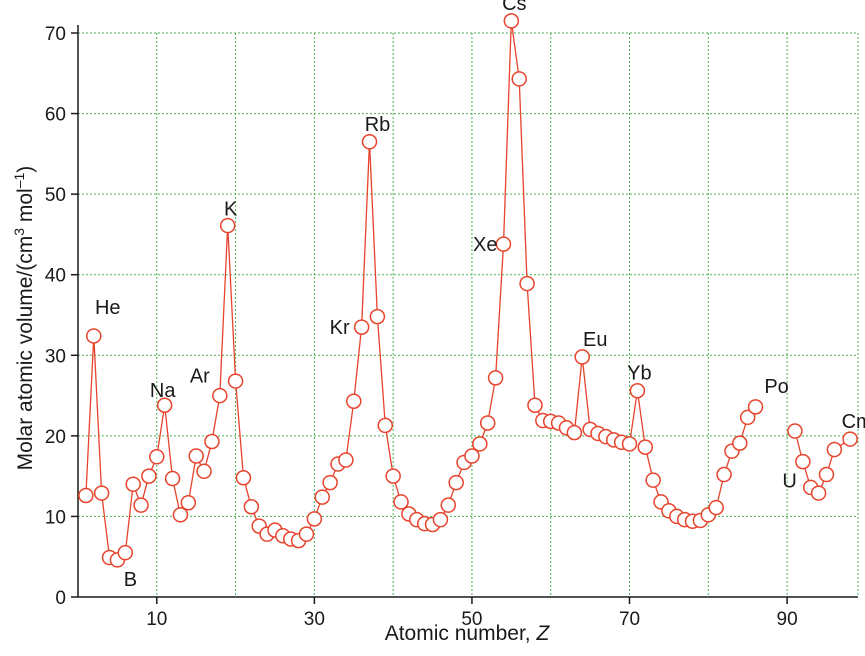 This screenshot has width=865, height=656. What do you see at coordinates (340, 328) in the screenshot?
I see `element-label: Kr` at bounding box center [340, 328].